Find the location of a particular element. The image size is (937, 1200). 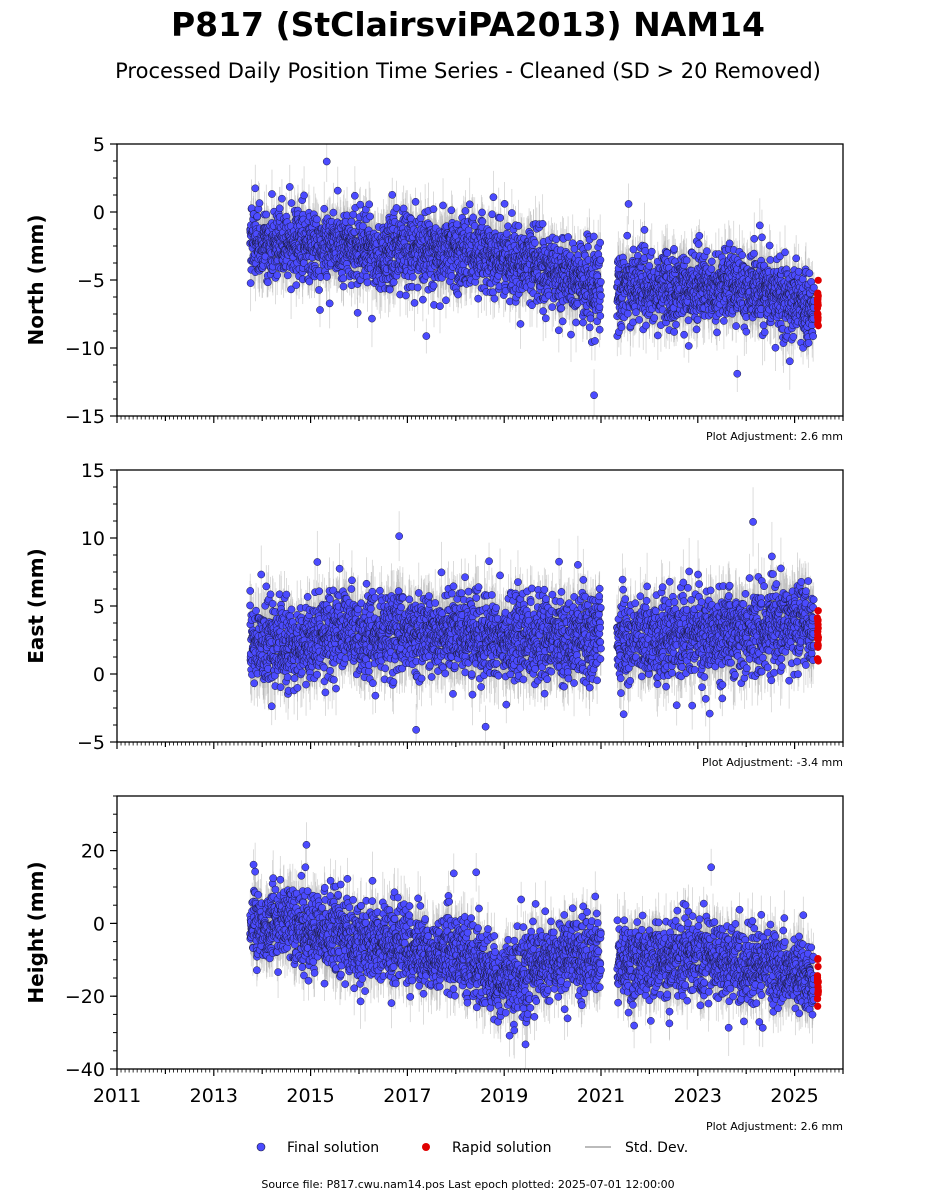

north-final-points is located at coordinates (532, 278).